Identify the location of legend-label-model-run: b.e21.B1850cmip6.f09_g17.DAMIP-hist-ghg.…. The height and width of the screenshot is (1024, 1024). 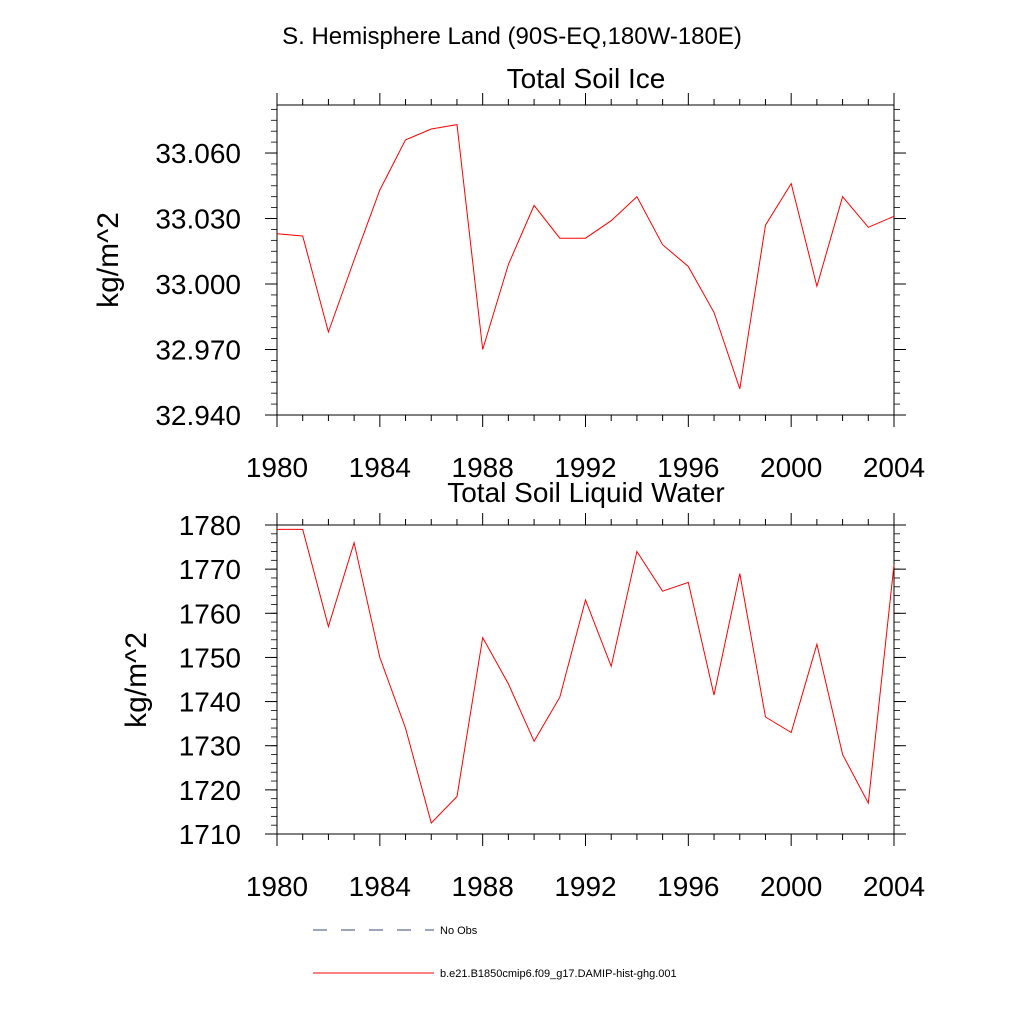
(558, 974).